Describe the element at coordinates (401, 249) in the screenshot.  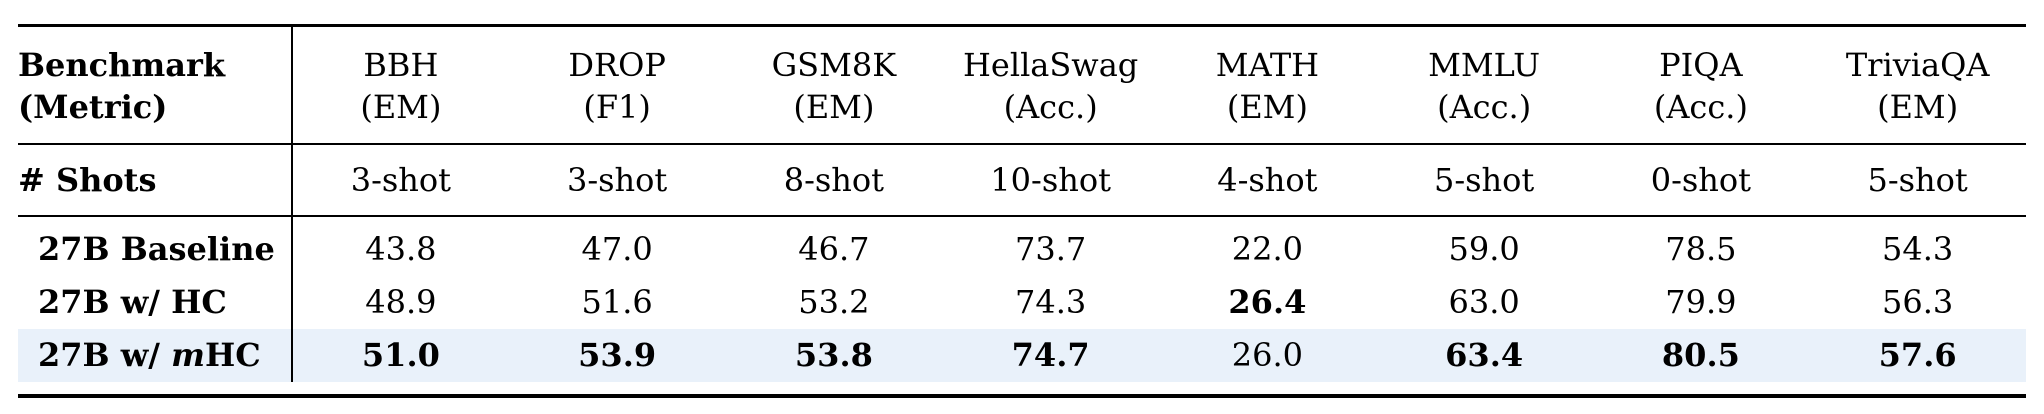
I see `cell: 43.8` at that location.